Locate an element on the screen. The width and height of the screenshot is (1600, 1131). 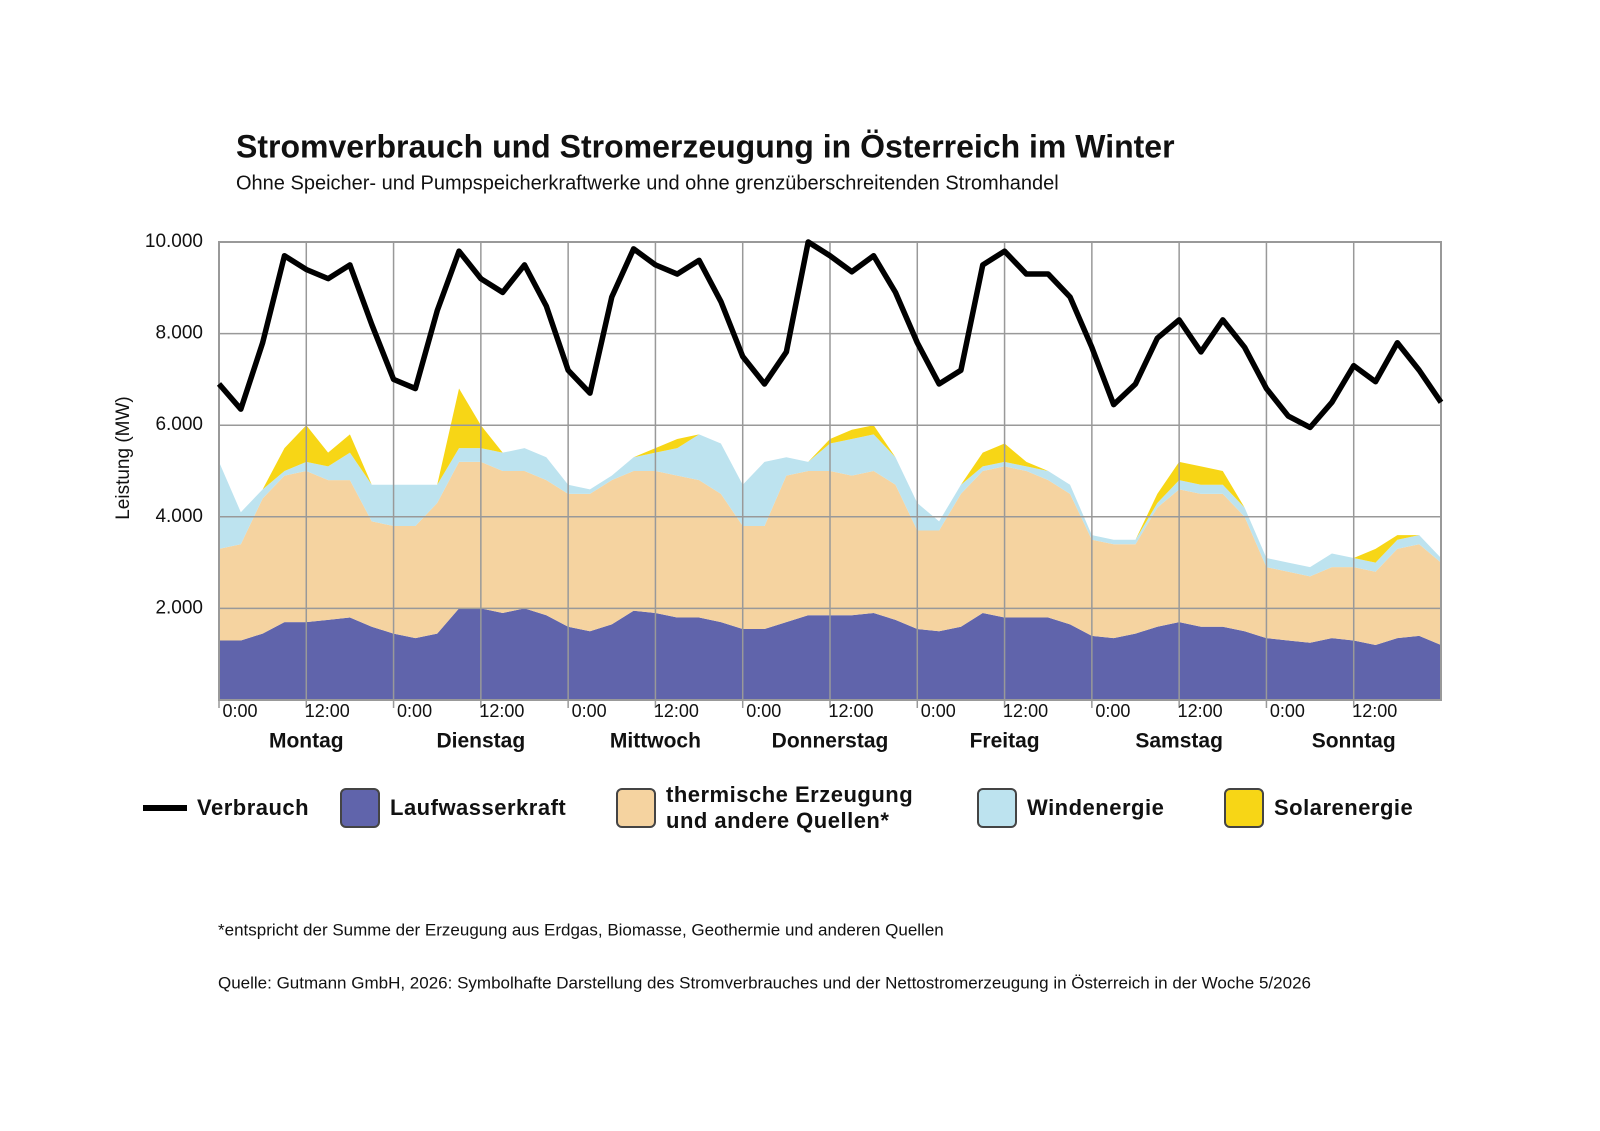
legend-item: Laufwasserkraft is located at coordinates (453, 808).